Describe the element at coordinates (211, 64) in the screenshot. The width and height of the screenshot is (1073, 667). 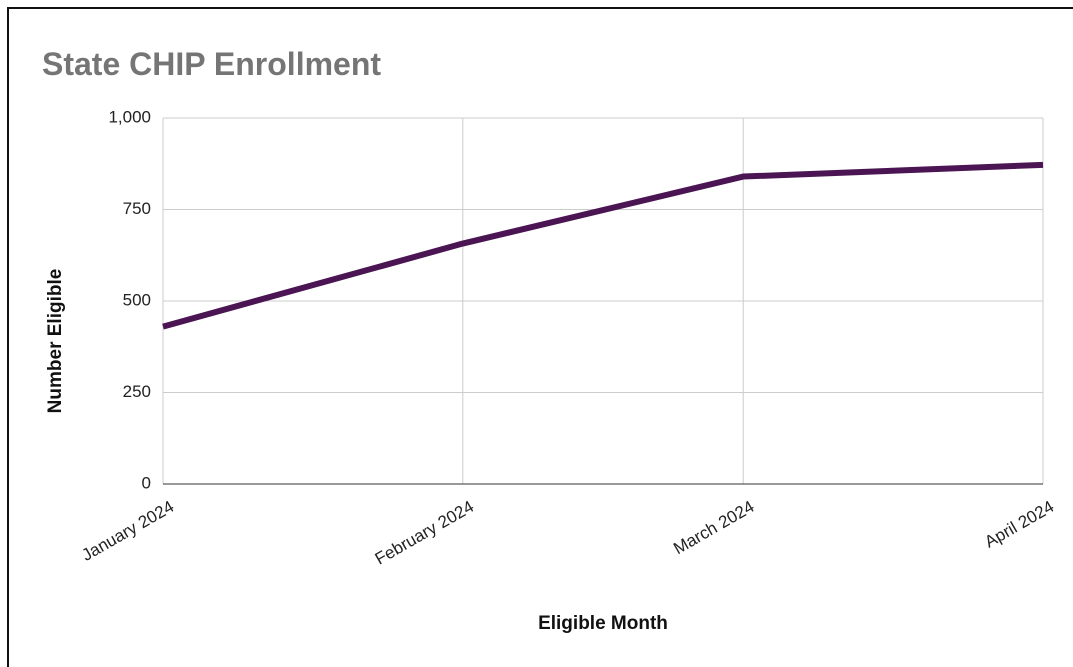
I see `chart-title: State CHIP Enrollment` at that location.